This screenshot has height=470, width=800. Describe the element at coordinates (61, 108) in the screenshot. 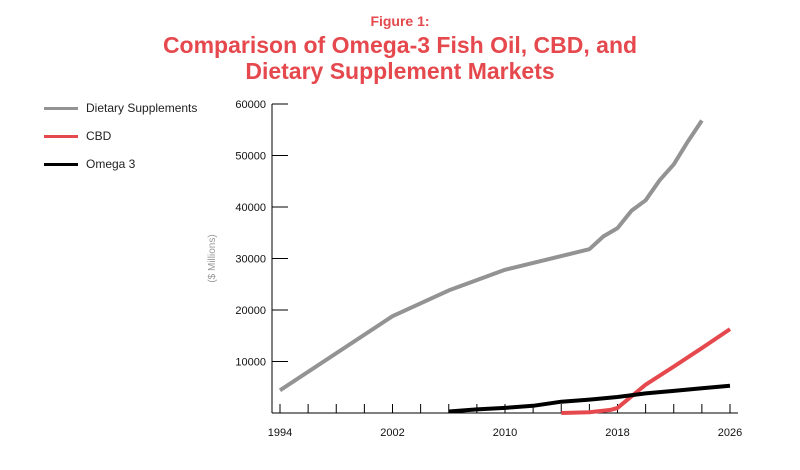

I see `legend-swatch-dietary-supplements` at that location.